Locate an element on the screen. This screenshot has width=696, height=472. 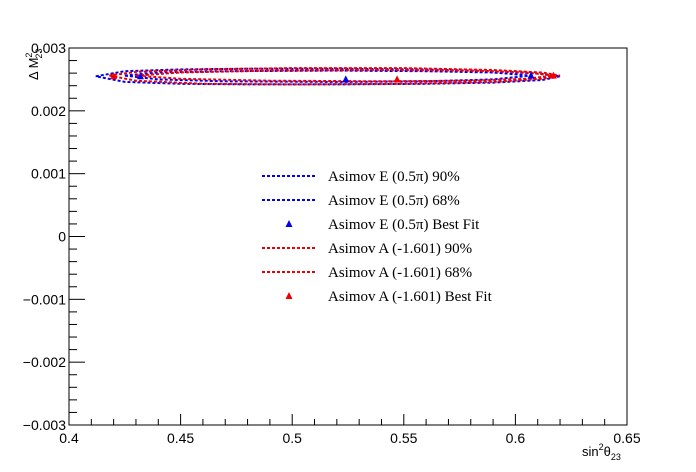
x-tick-label: 0.65 is located at coordinates (626, 438).